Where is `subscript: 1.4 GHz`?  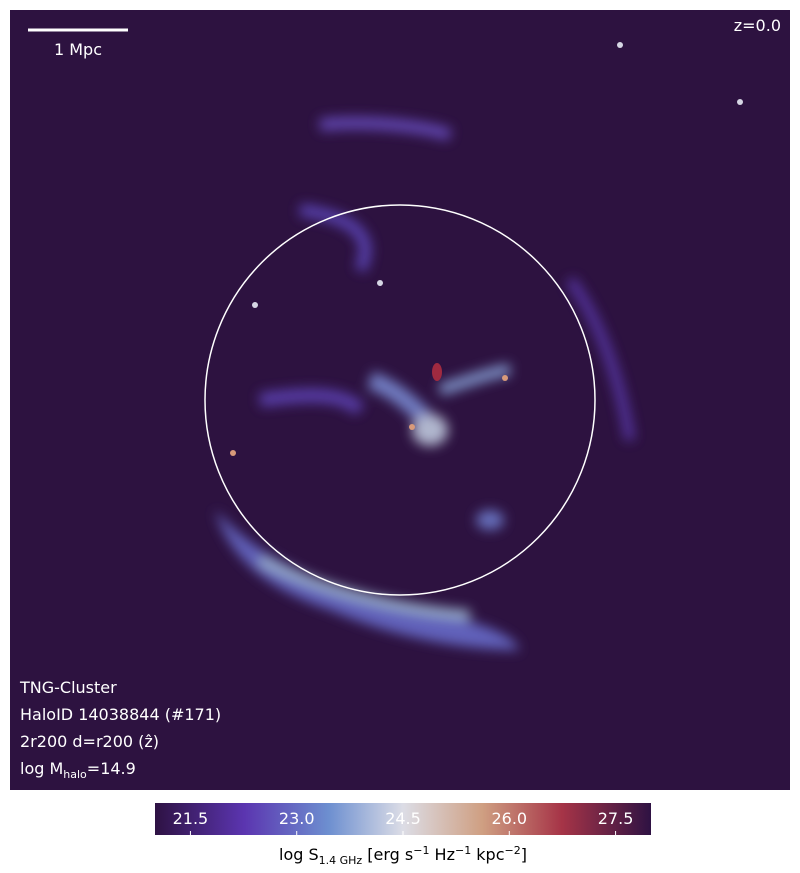
subscript: 1.4 GHz is located at coordinates (341, 860).